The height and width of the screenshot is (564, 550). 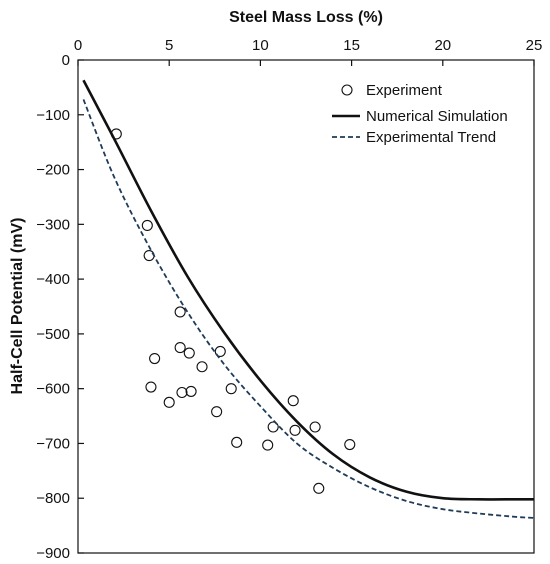 I want to click on legend-label-experimental-trend: Experimental Trend, so click(x=431, y=137).